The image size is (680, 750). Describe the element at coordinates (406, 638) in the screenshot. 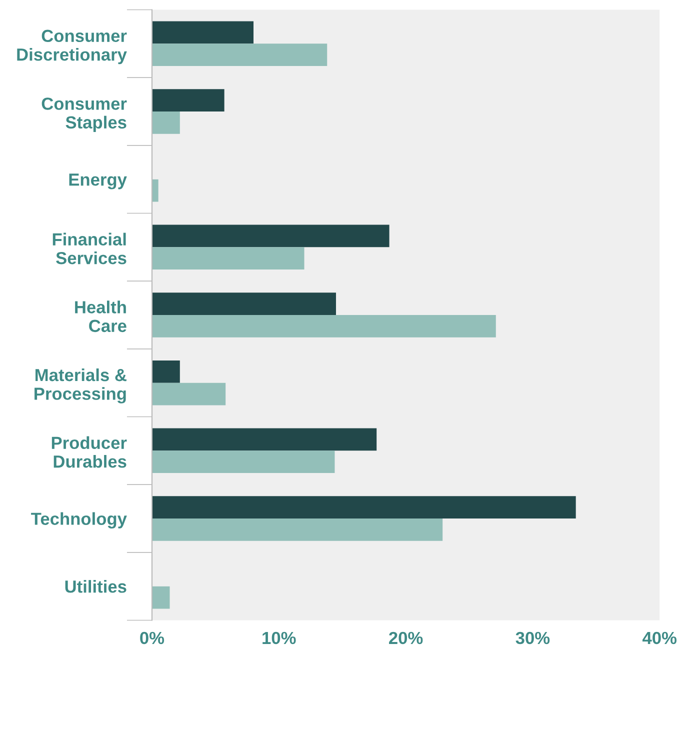

I see `x-tick-label: 20%` at that location.